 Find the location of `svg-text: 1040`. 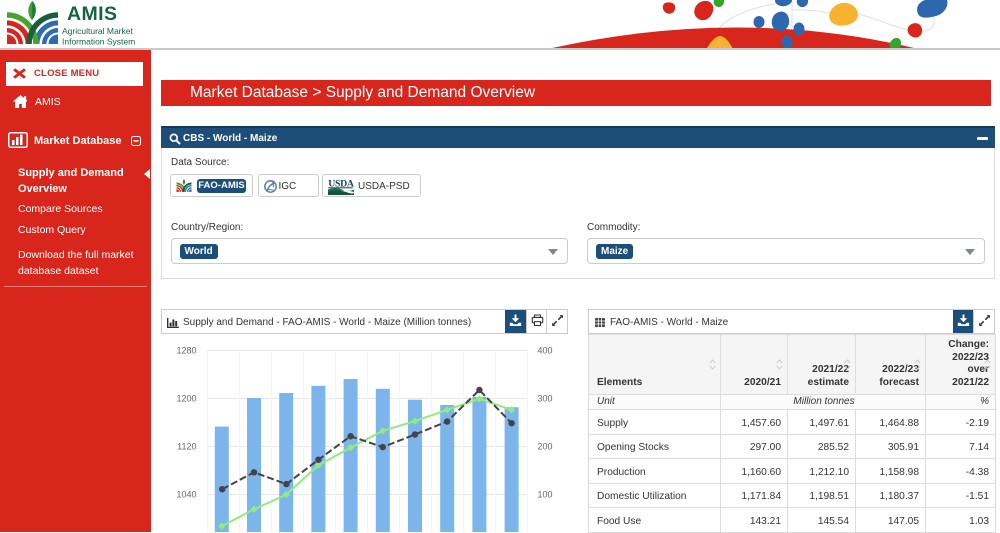

svg-text: 1040 is located at coordinates (186, 495).